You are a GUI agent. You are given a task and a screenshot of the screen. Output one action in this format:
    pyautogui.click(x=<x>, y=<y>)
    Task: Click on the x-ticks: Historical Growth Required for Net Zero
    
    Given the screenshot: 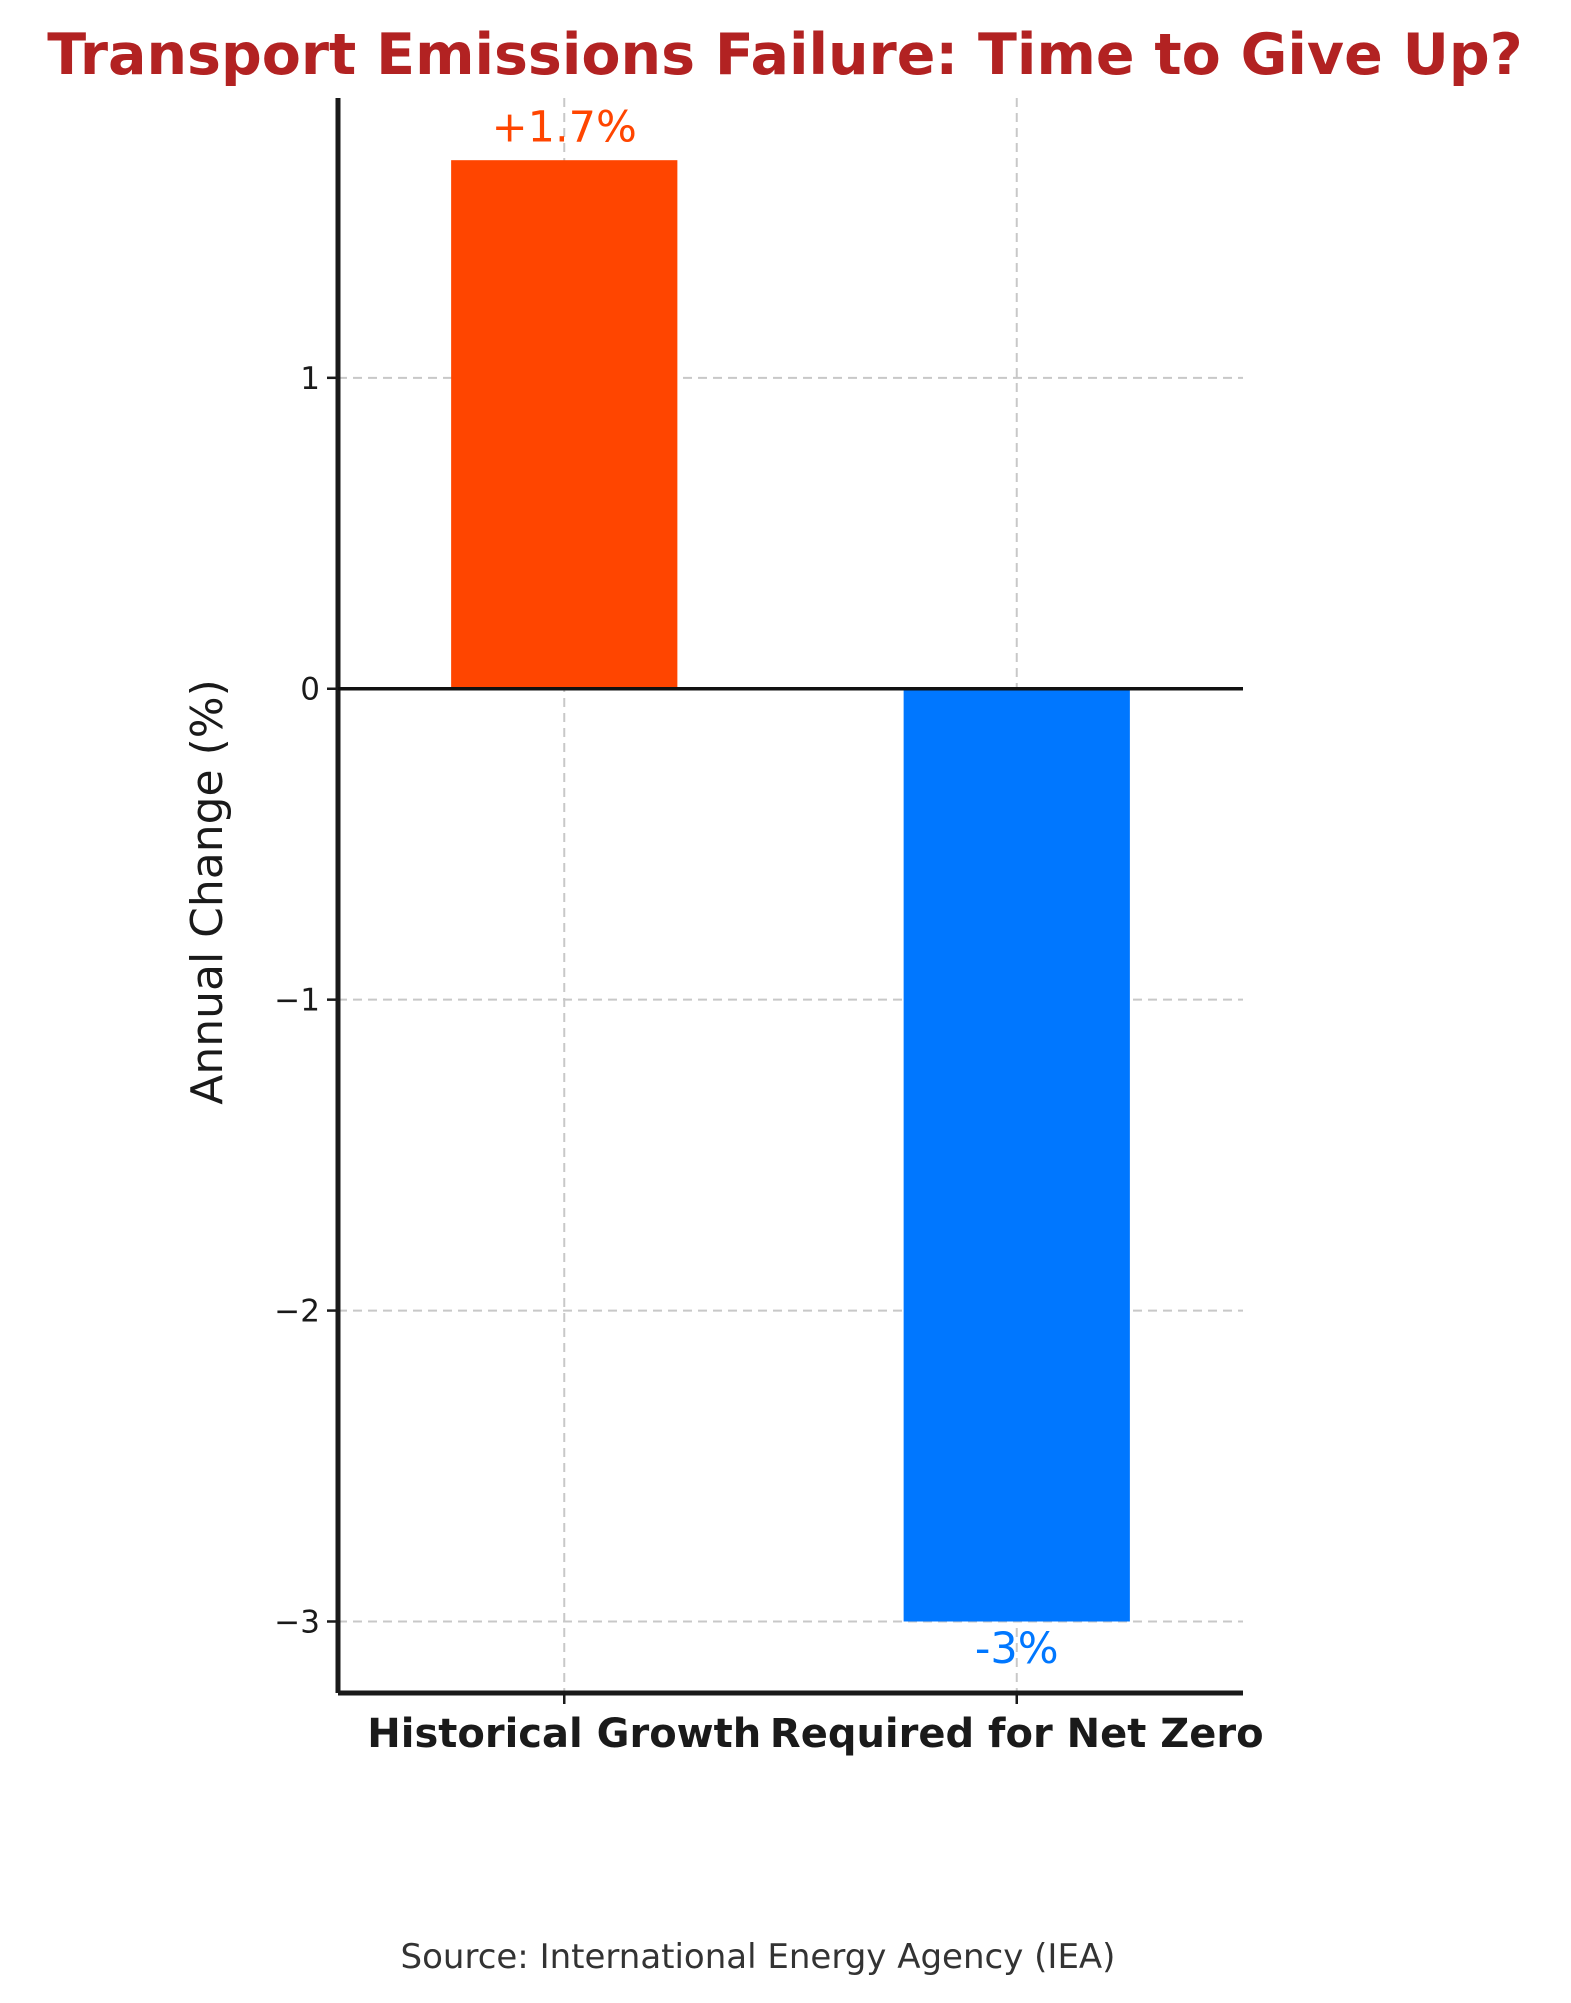 What is the action you would take?
    pyautogui.click(x=815, y=1725)
    